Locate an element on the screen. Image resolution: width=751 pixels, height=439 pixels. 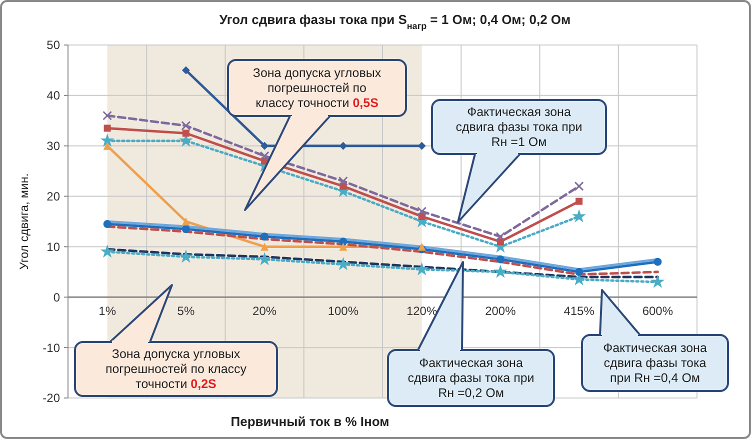
y-axis-title: Угол сдвига, мин. is located at coordinates (24, 221).